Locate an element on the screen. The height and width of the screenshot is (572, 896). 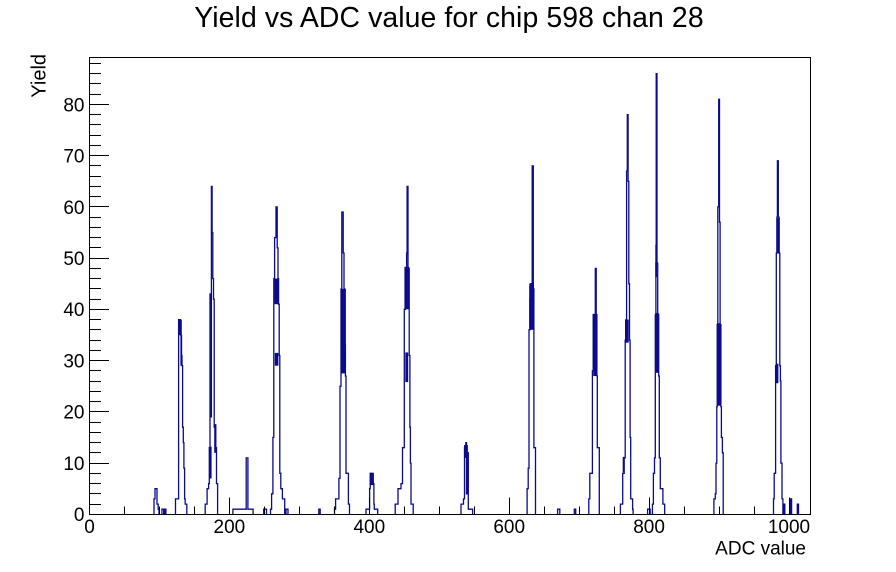
svg-text: 400 is located at coordinates (369, 527).